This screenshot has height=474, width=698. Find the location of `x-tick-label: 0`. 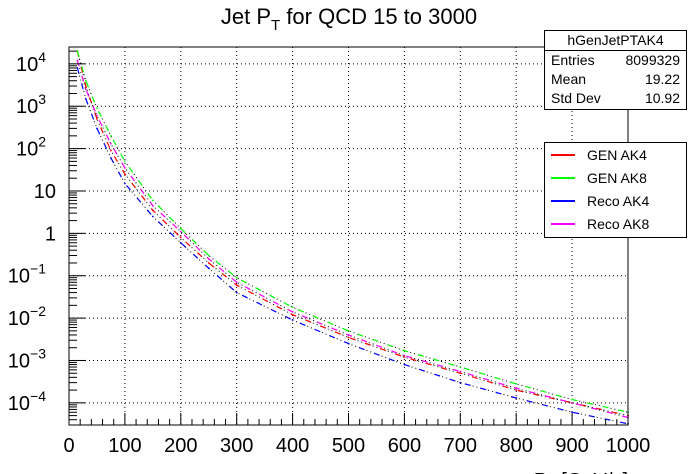

x-tick-label: 0 is located at coordinates (68, 446).